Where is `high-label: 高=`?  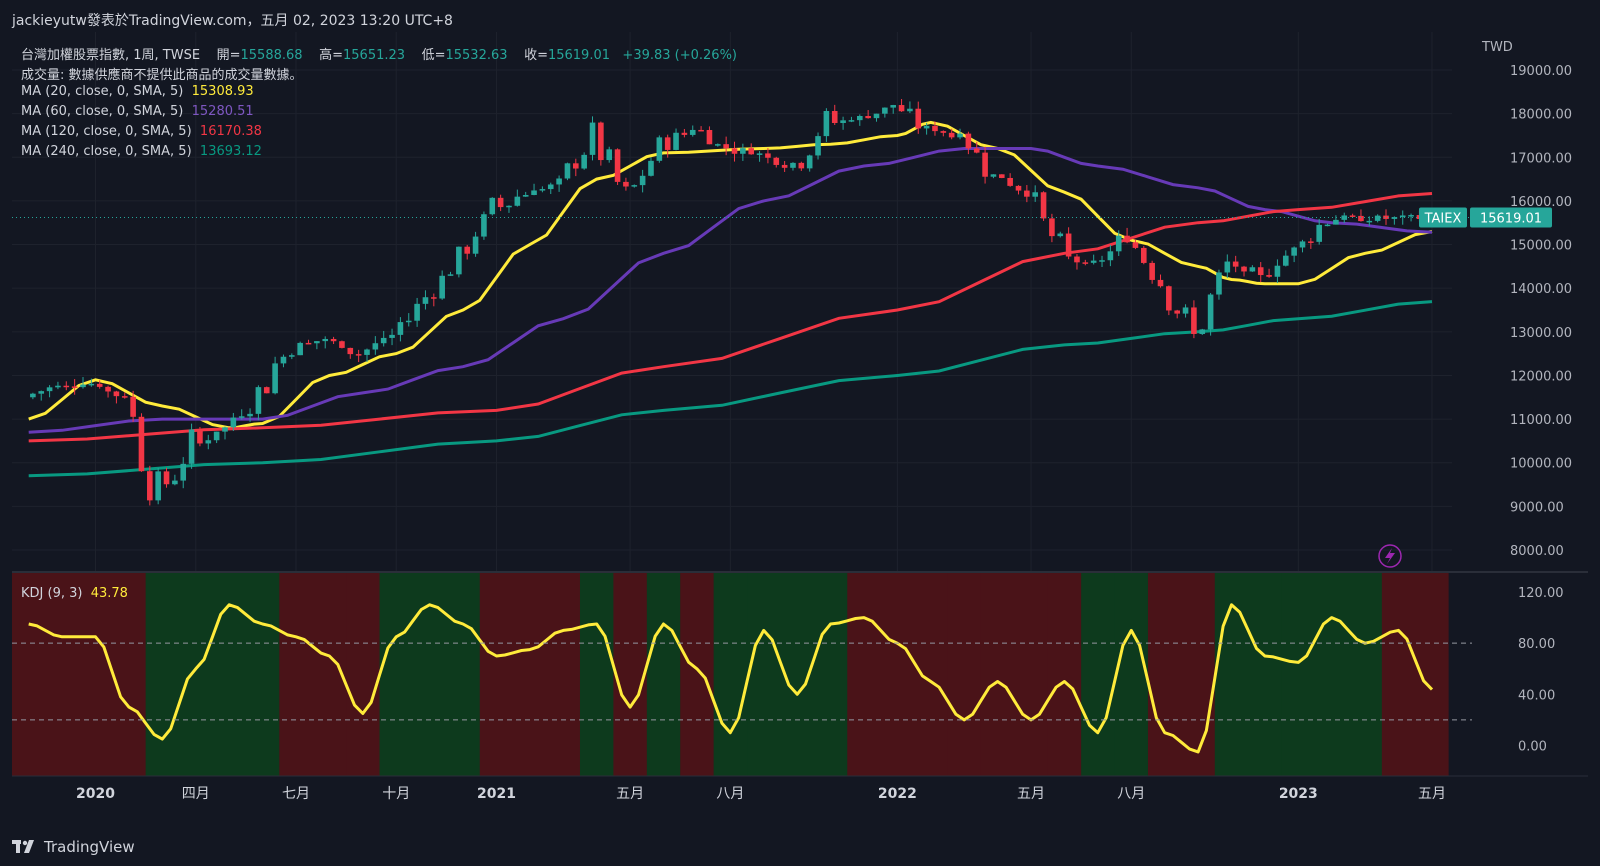 high-label: 高= is located at coordinates (331, 55).